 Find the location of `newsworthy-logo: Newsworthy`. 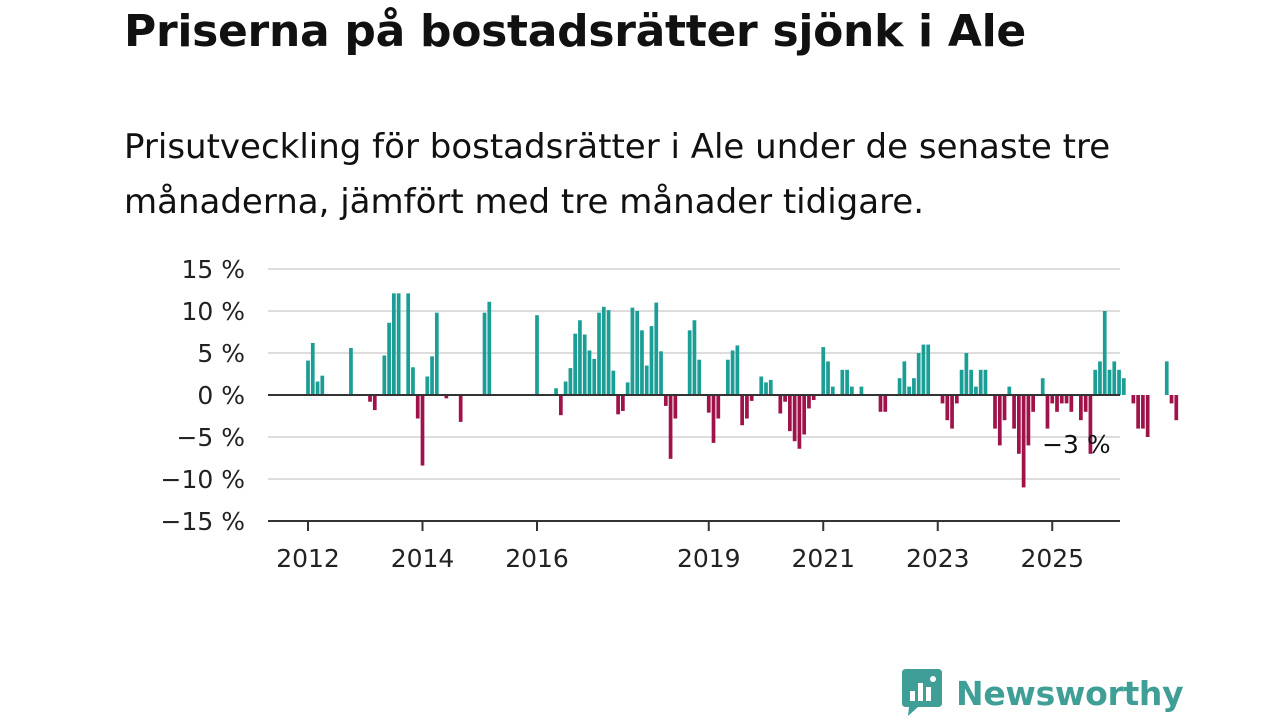

newsworthy-logo: Newsworthy is located at coordinates (1043, 693).